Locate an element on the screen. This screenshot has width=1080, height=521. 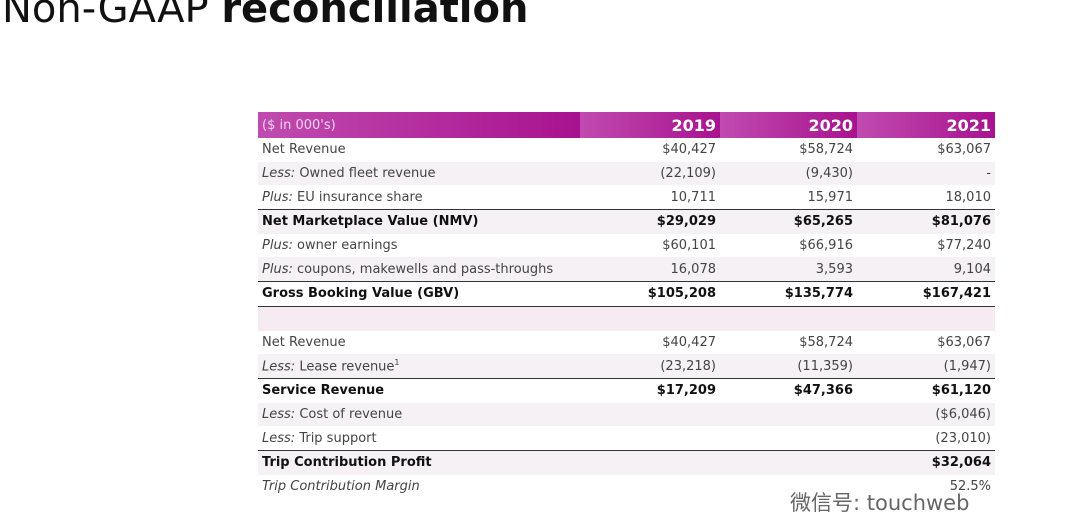
cell: $135,774 is located at coordinates (788, 294).